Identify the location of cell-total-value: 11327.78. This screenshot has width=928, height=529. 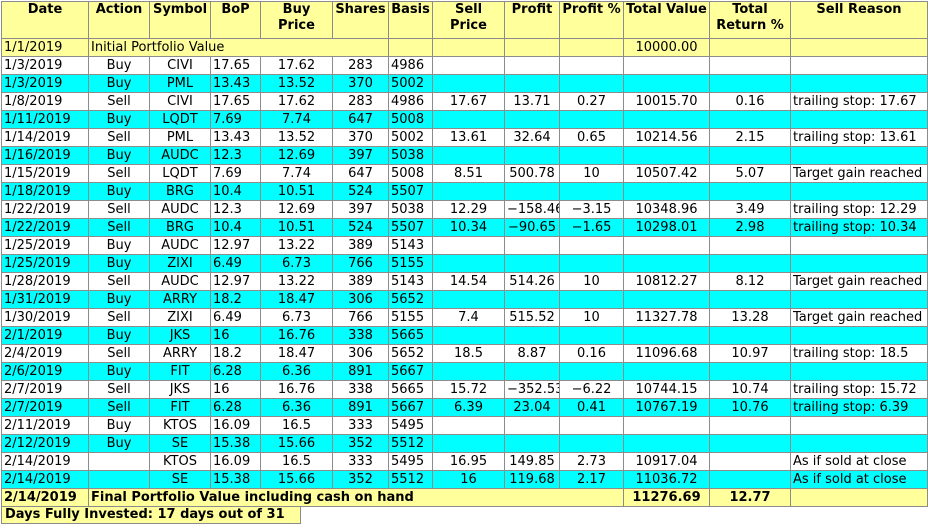
(666, 317).